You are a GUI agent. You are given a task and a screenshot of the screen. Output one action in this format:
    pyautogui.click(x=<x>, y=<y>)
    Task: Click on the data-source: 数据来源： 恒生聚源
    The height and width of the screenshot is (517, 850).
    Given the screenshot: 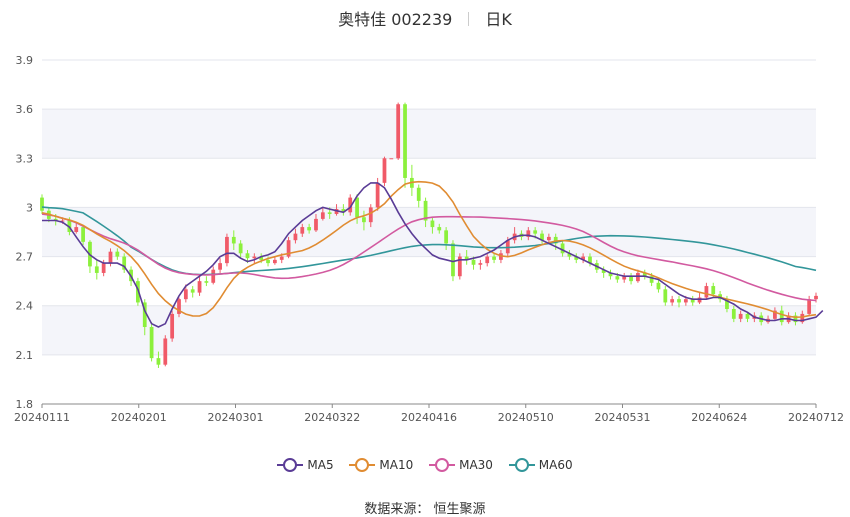 What is the action you would take?
    pyautogui.click(x=425, y=509)
    